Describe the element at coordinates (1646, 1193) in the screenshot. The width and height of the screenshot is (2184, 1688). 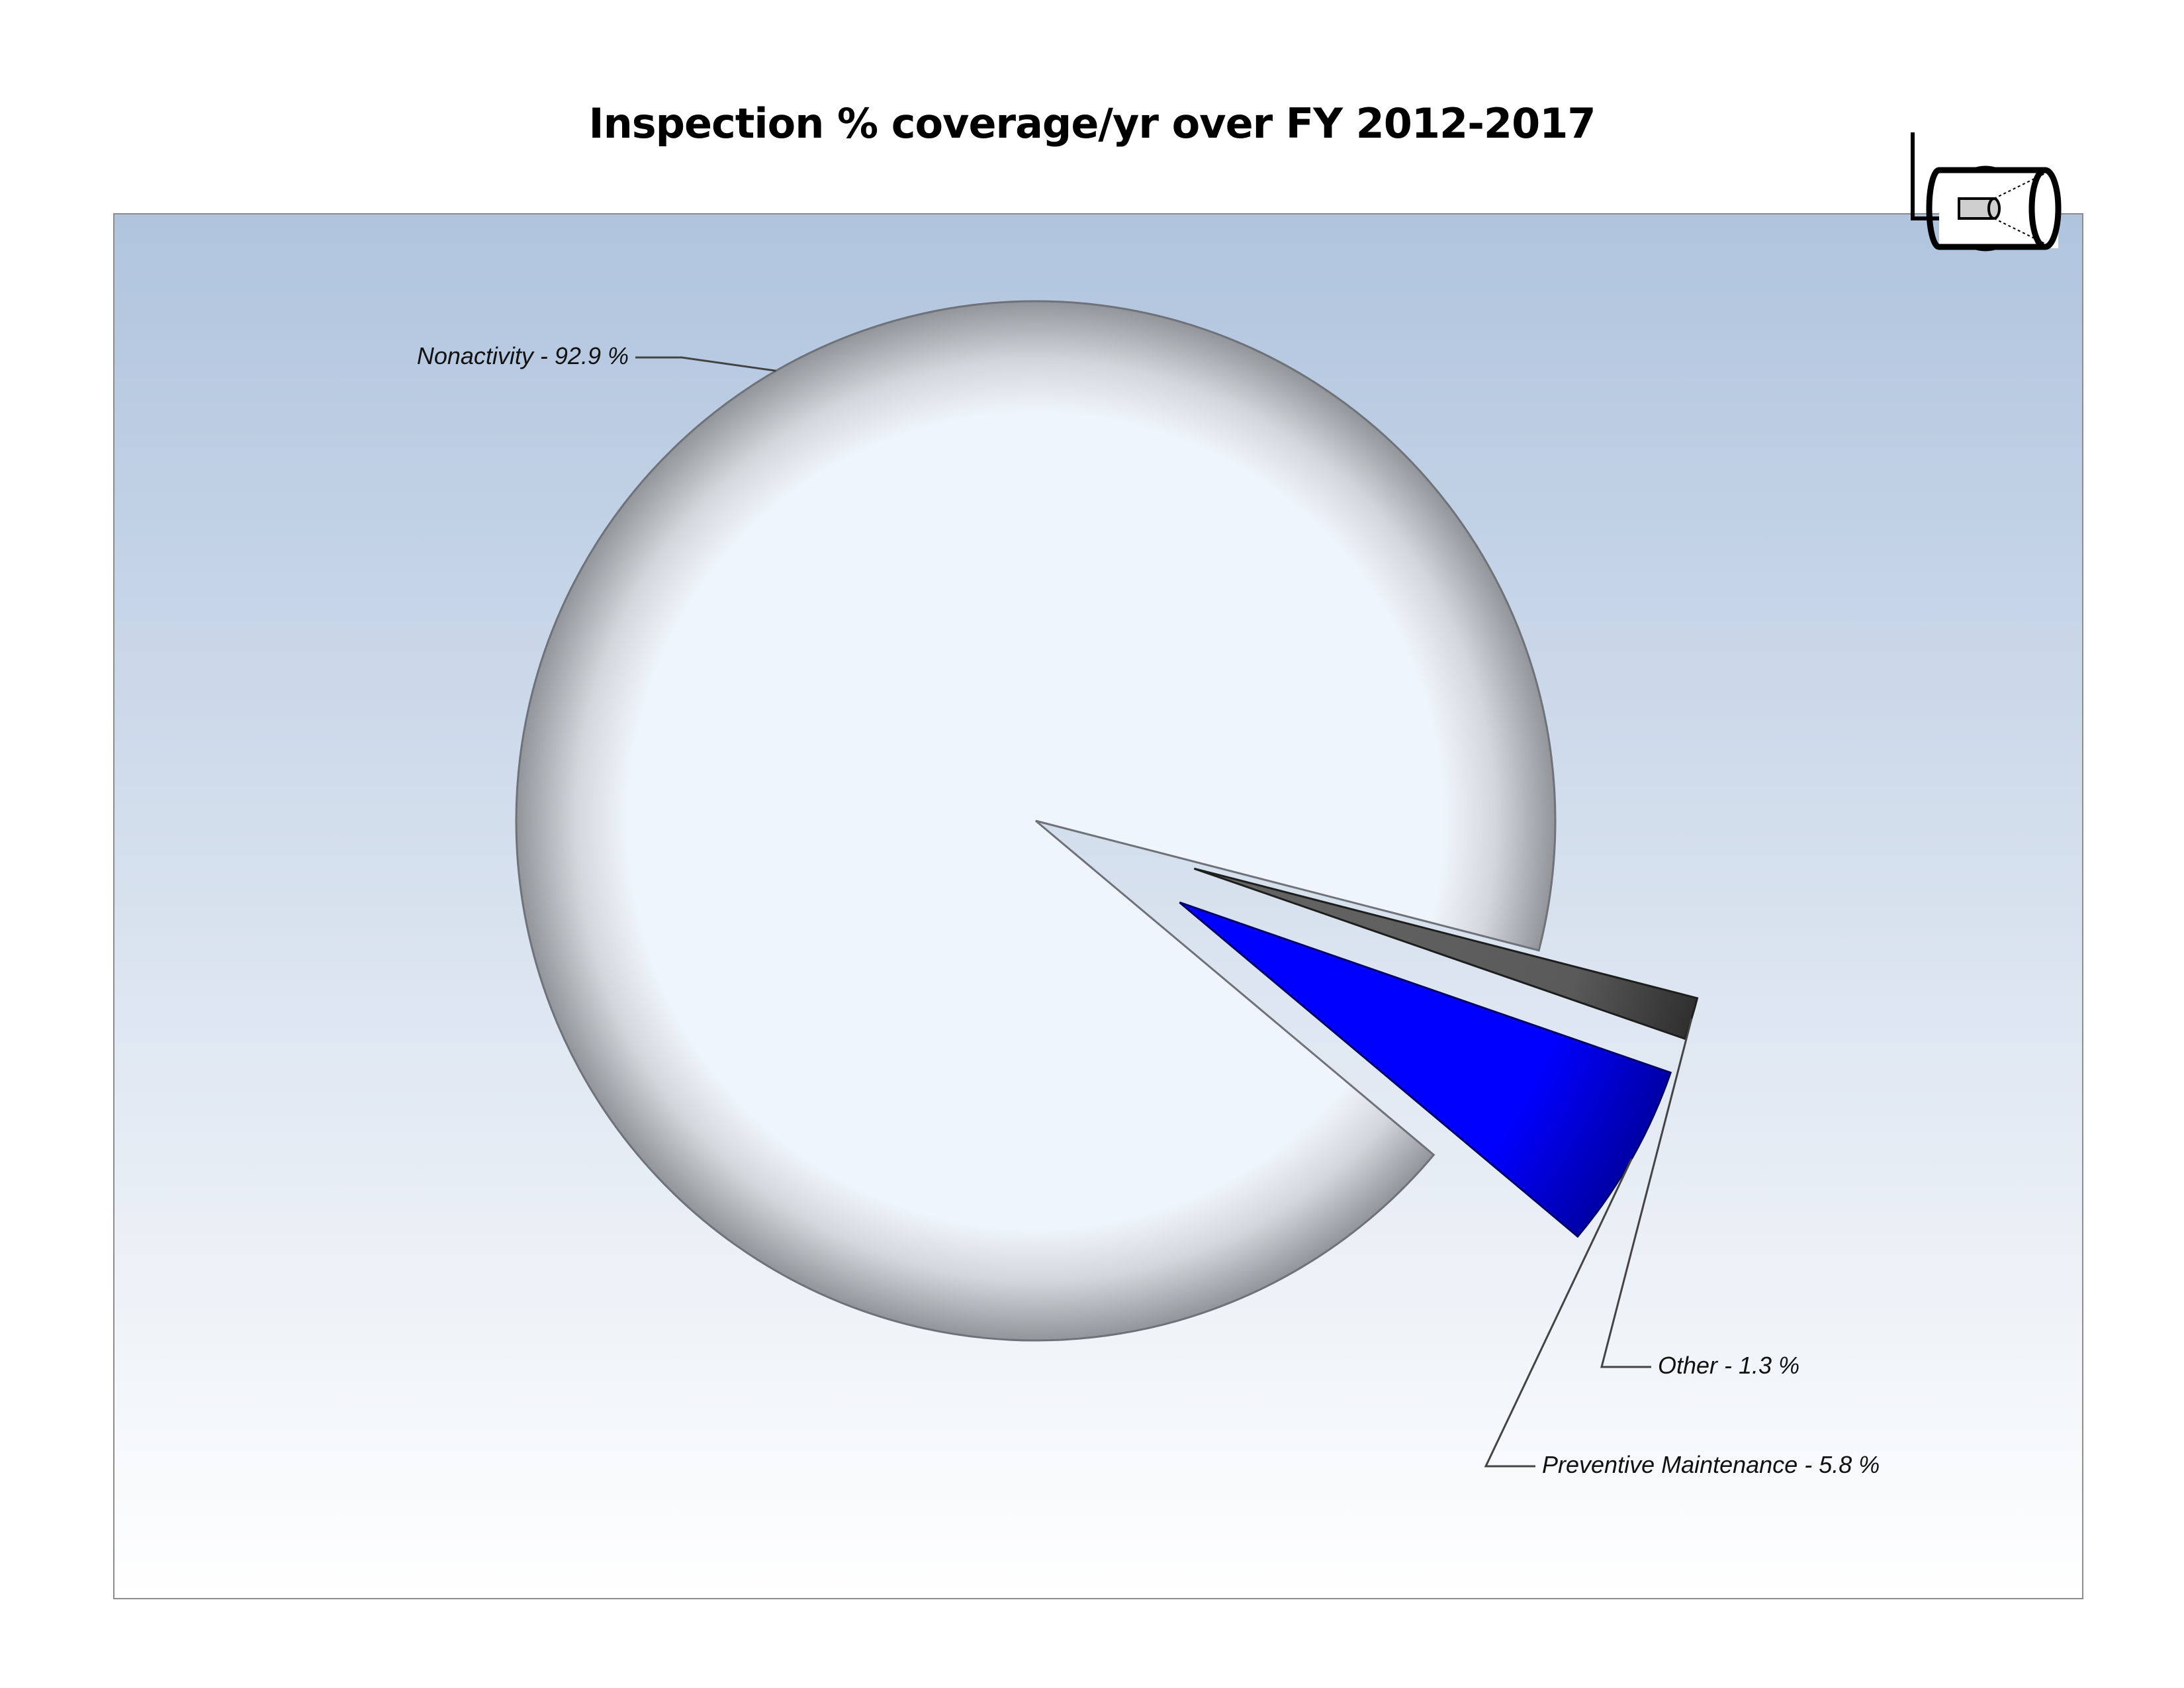
I see `leader-line-other` at that location.